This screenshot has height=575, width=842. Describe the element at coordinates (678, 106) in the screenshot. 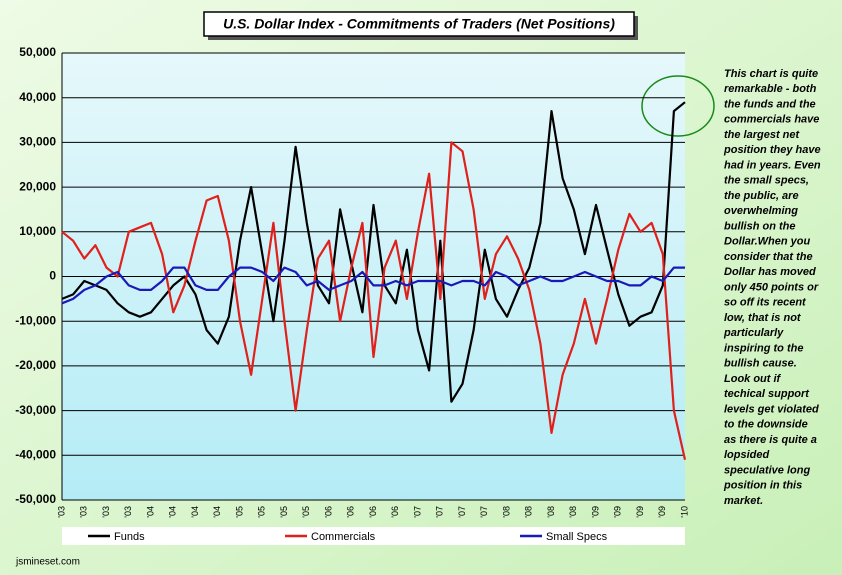

I see `highlight-circle` at that location.